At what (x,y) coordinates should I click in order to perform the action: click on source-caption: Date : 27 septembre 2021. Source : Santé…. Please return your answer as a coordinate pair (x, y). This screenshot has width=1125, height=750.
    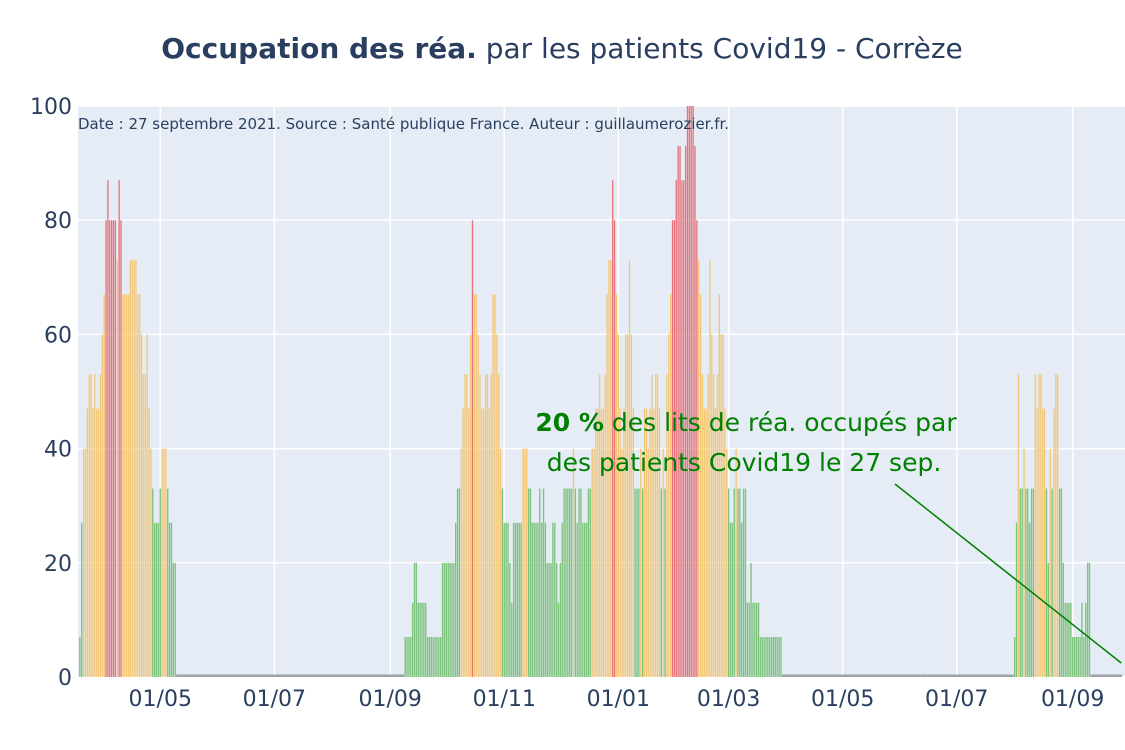
    Looking at the image, I should click on (403, 124).